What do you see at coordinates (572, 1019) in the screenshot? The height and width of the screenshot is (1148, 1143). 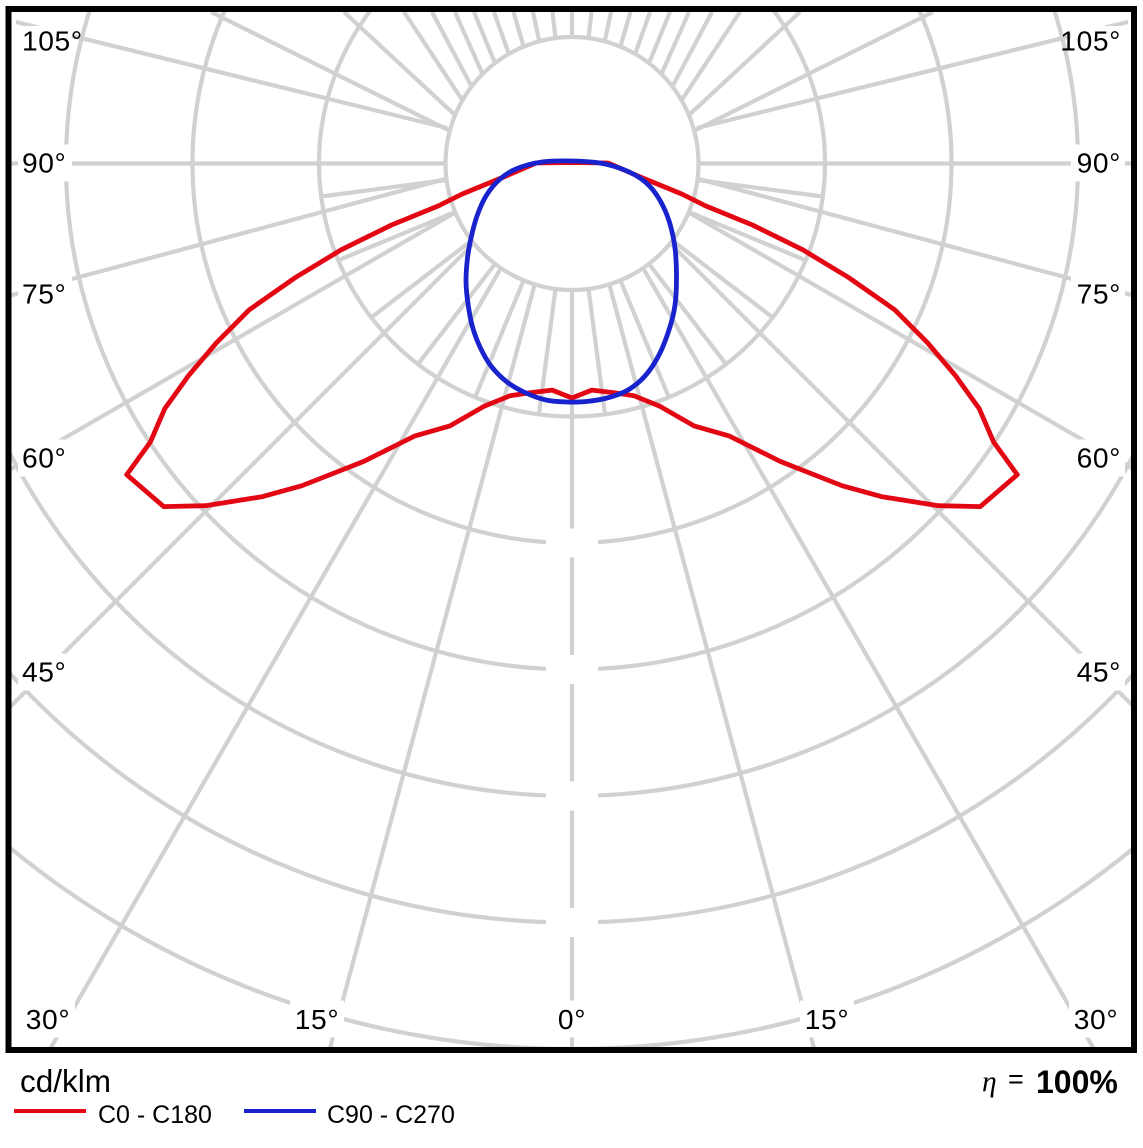 I see `svg-text: 0°` at bounding box center [572, 1019].